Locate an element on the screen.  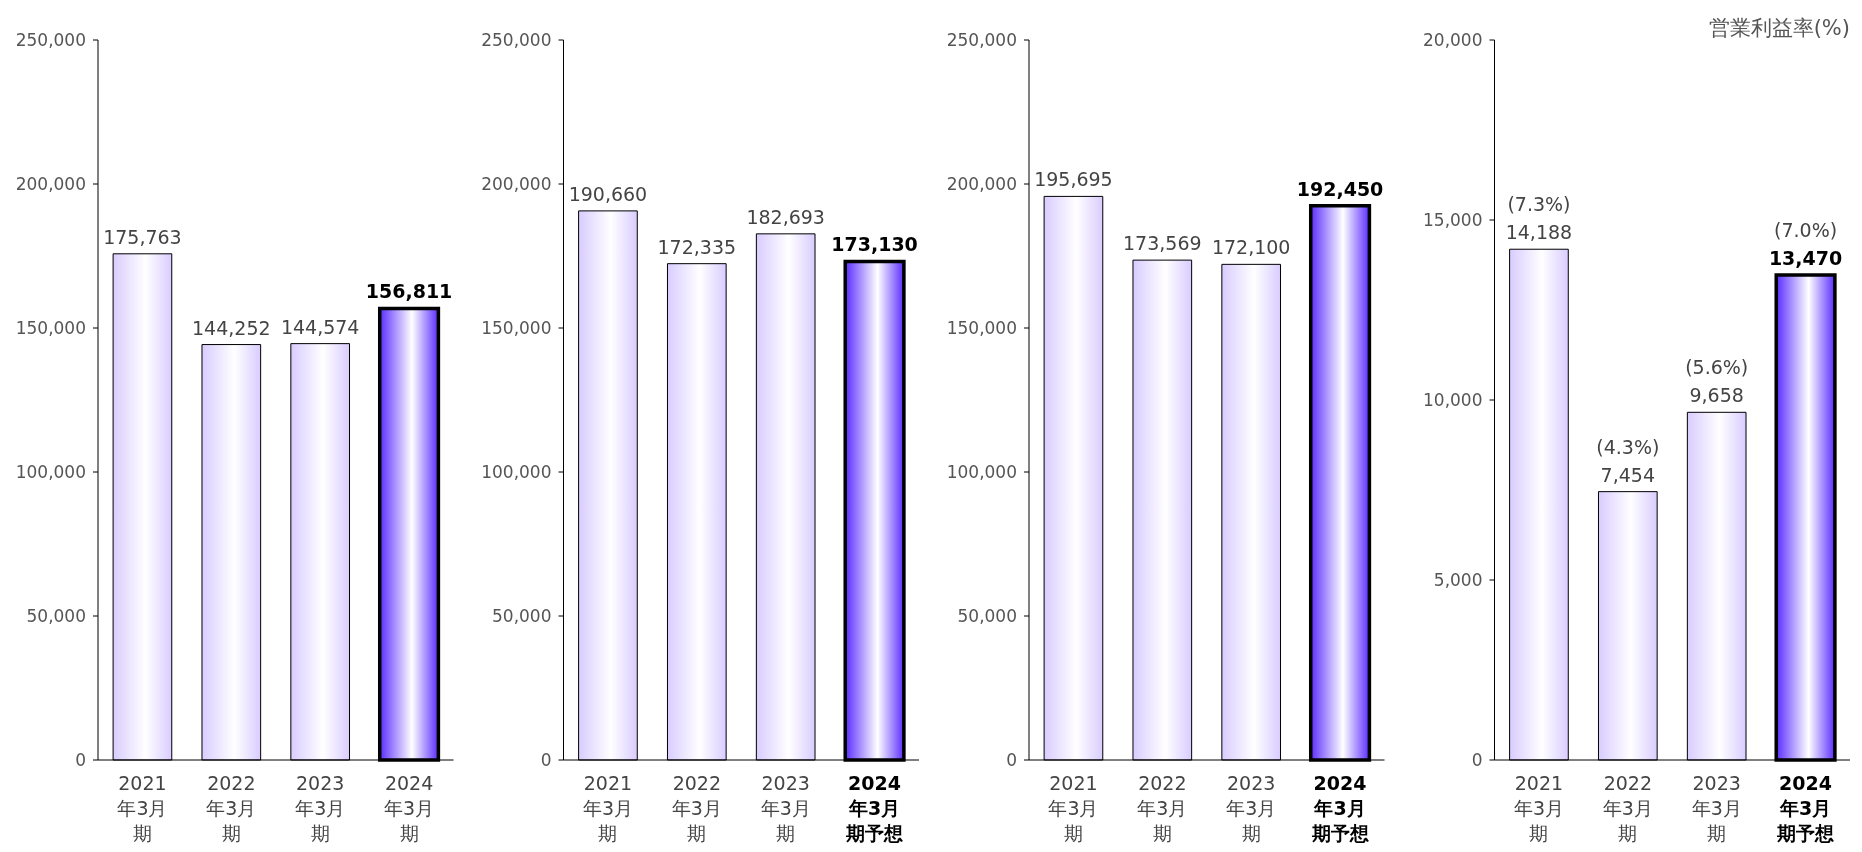
y-tick-label: 5,000 is located at coordinates (1458, 580).